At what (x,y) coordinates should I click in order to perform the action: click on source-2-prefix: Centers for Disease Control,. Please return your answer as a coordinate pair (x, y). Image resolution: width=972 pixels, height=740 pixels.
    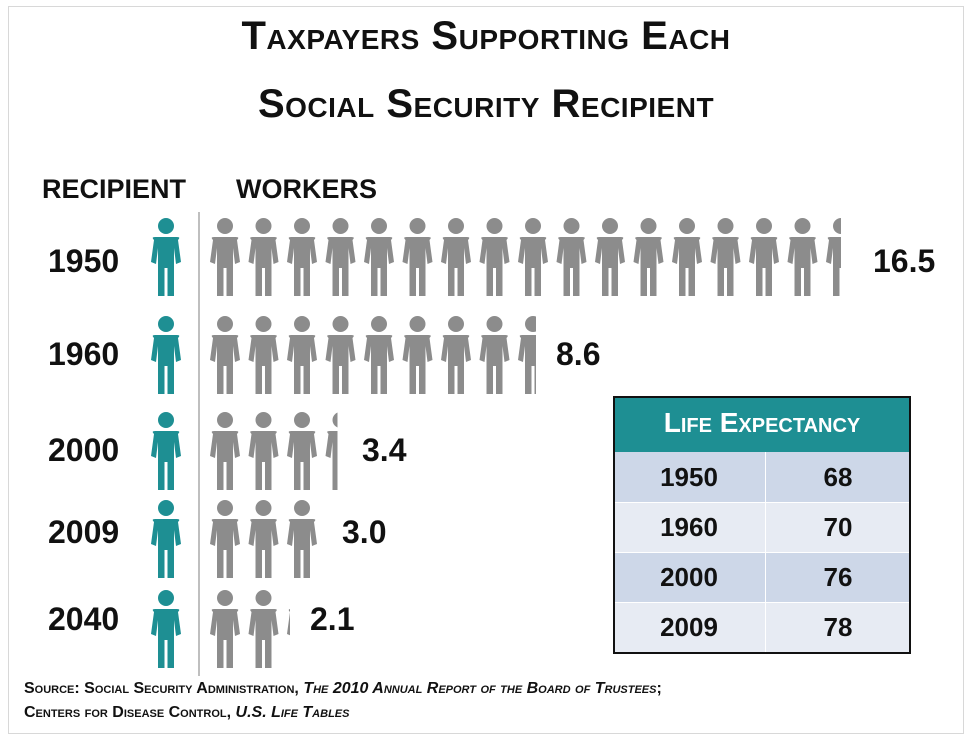
    Looking at the image, I should click on (130, 712).